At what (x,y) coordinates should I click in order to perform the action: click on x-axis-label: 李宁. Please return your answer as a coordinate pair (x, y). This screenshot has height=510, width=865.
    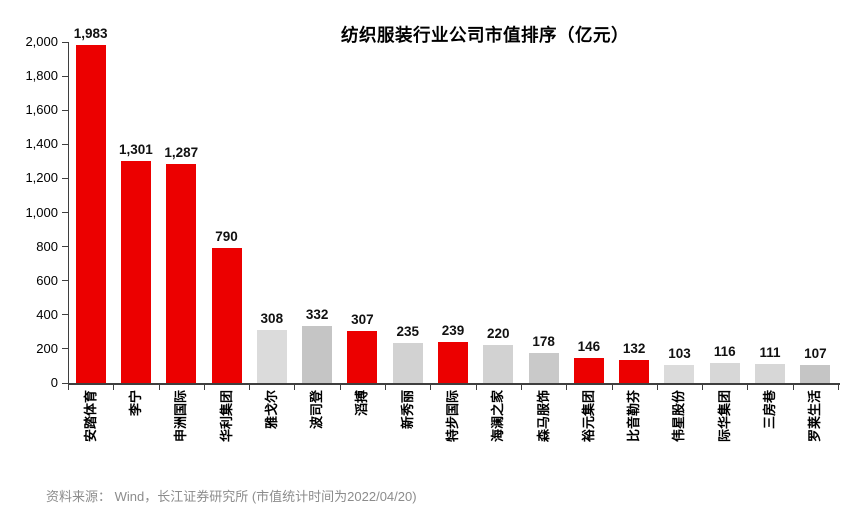
    Looking at the image, I should click on (135, 403).